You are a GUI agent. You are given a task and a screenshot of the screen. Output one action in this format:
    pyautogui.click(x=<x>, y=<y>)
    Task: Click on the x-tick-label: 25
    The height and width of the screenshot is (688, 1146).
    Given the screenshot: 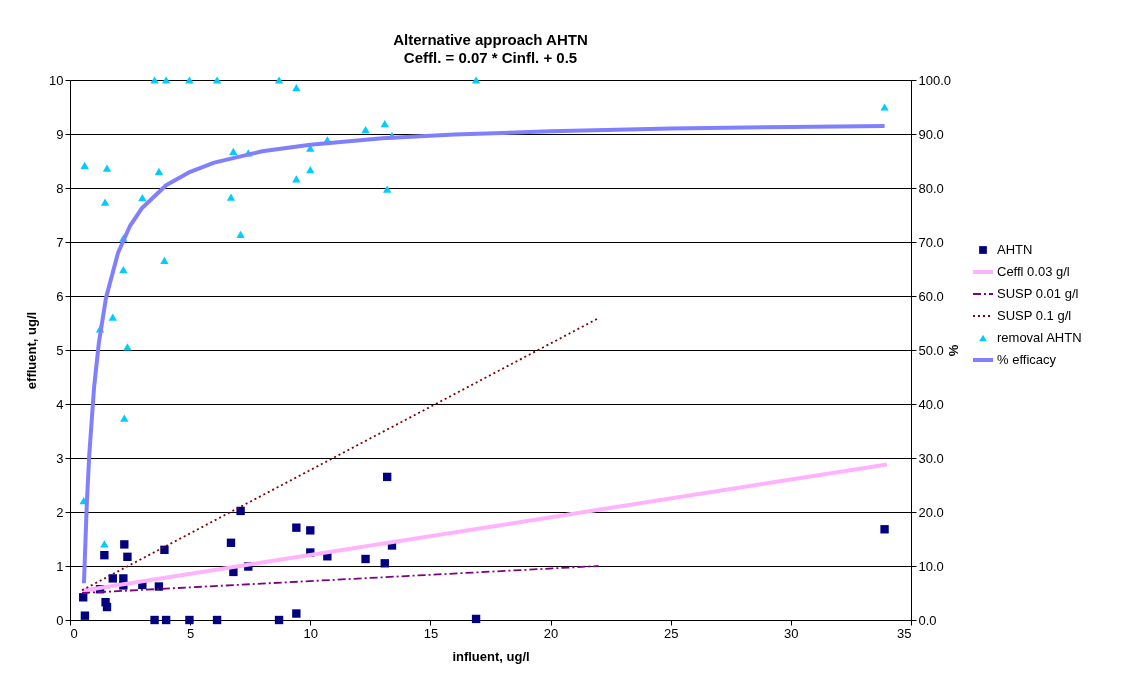 What is the action you would take?
    pyautogui.click(x=671, y=633)
    